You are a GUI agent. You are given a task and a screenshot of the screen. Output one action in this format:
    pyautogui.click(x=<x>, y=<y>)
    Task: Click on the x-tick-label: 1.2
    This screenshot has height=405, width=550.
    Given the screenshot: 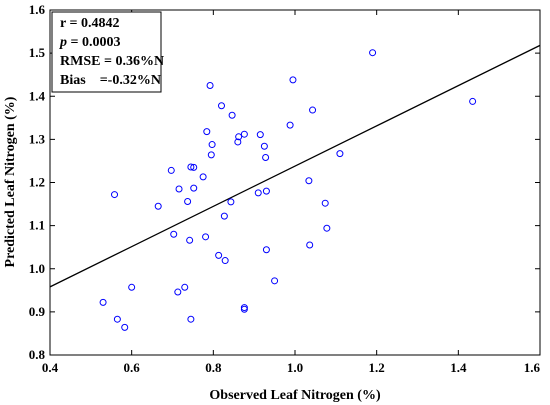 What is the action you would take?
    pyautogui.click(x=377, y=367)
    